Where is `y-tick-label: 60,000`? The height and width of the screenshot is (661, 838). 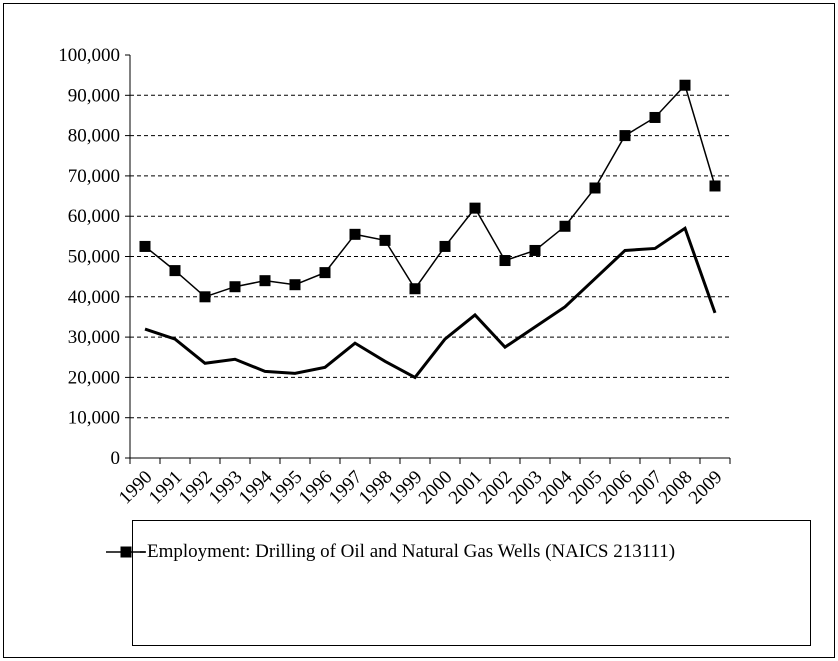
y-tick-label: 60,000 is located at coordinates (94, 216).